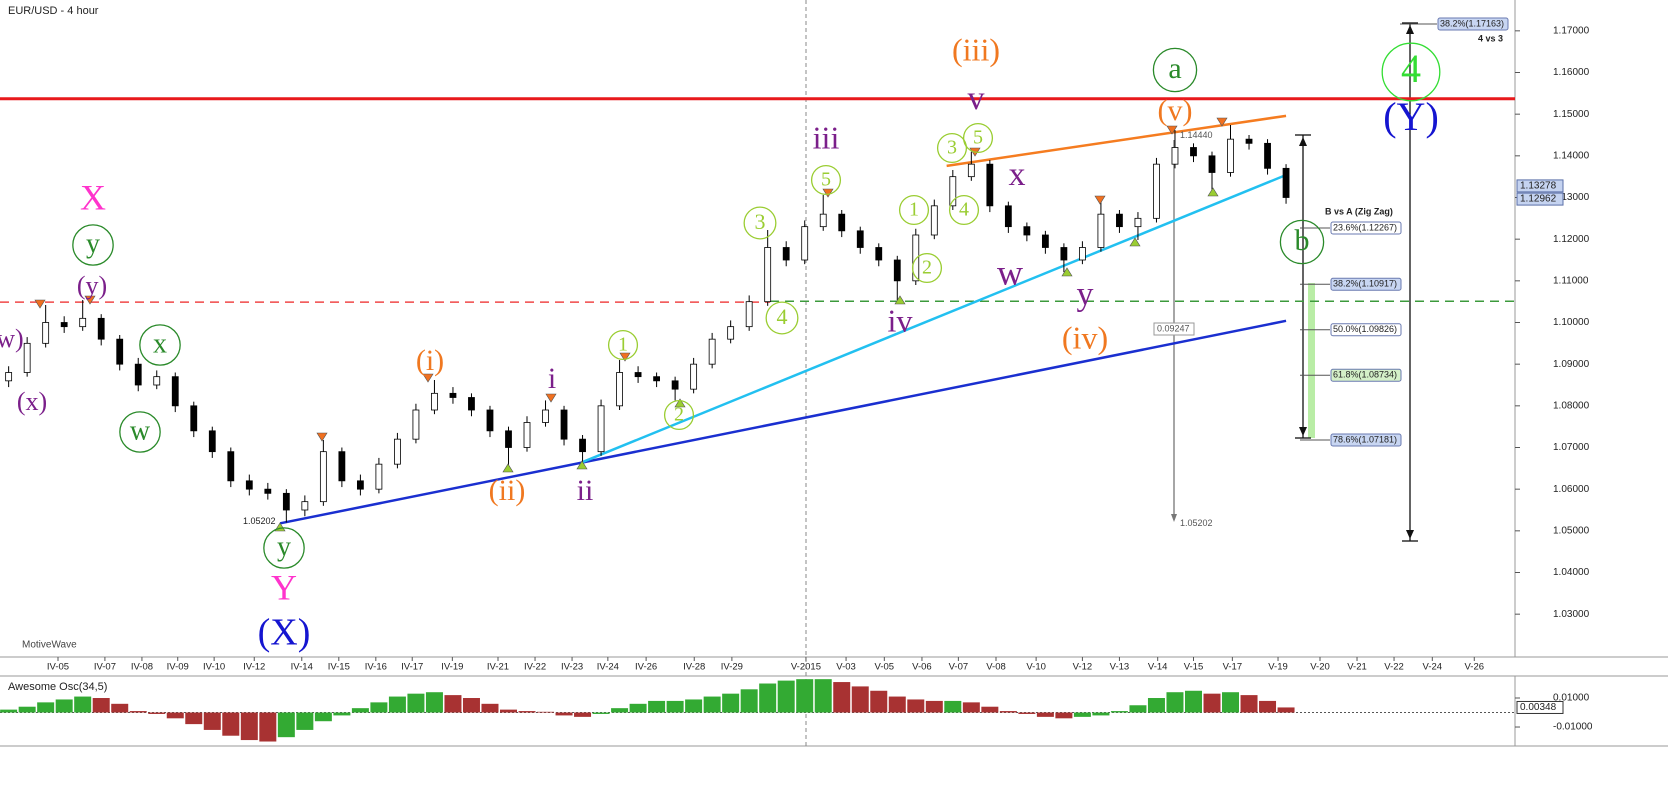  Describe the element at coordinates (1196, 523) in the screenshot. I see `price-note: 1.05202` at that location.